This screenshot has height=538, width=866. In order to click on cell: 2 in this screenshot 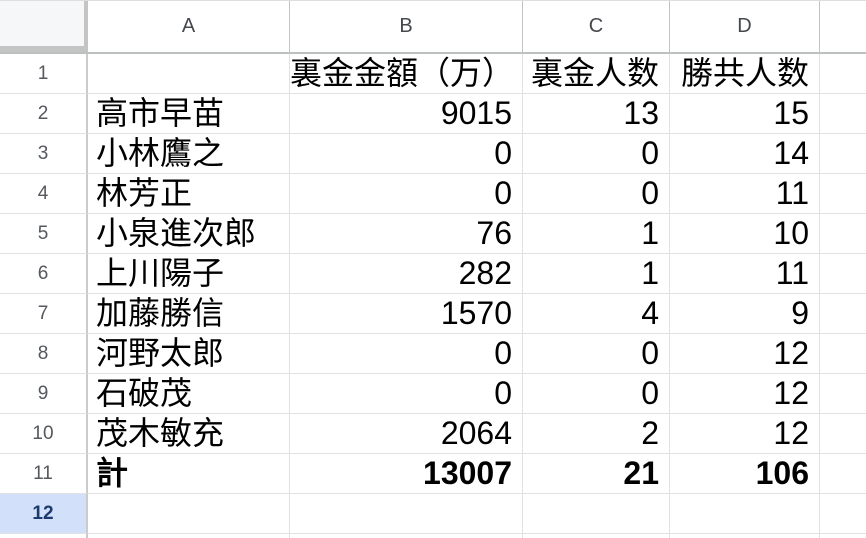, I will do `click(596, 434)`.